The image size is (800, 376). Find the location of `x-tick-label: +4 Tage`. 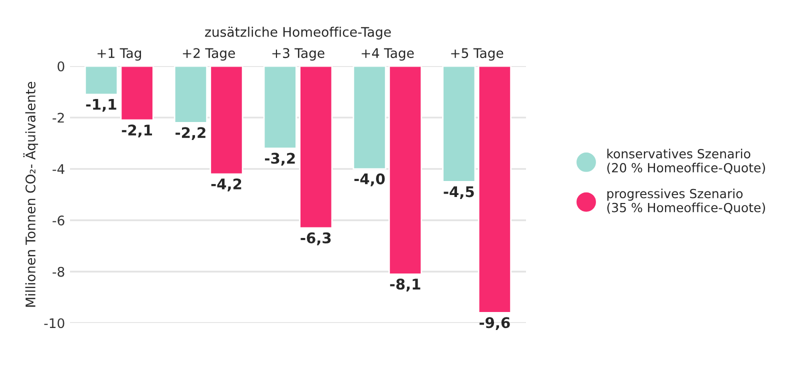

x-tick-label: +4 Tage is located at coordinates (388, 54).